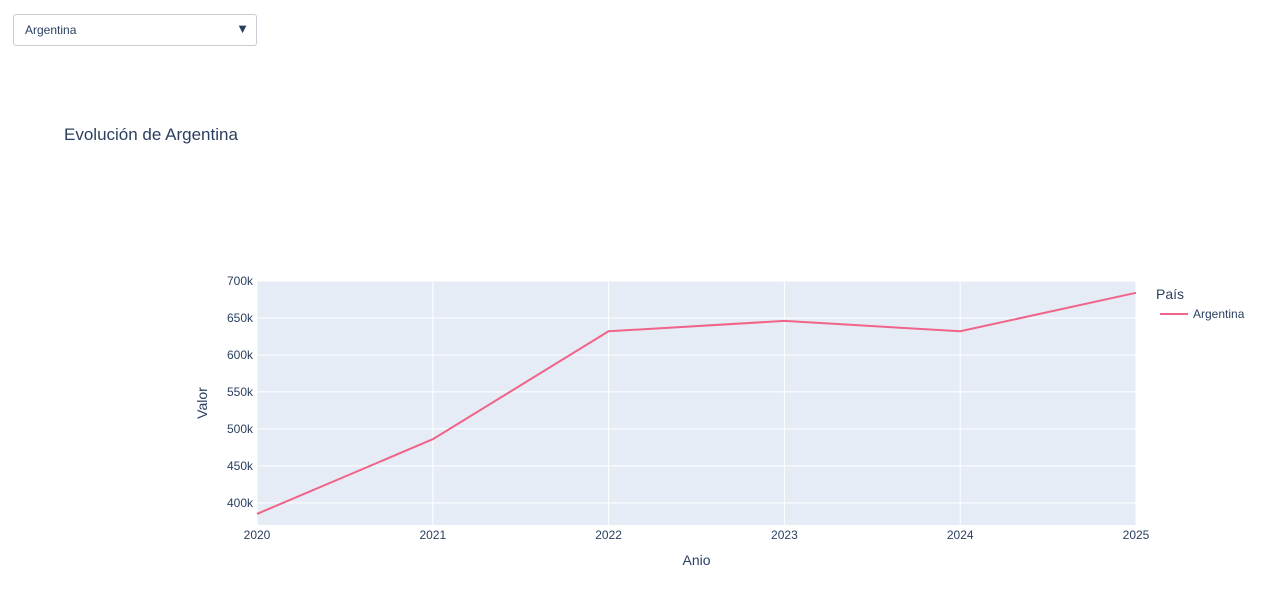  Describe the element at coordinates (1170, 294) in the screenshot. I see `legend-title: País` at that location.